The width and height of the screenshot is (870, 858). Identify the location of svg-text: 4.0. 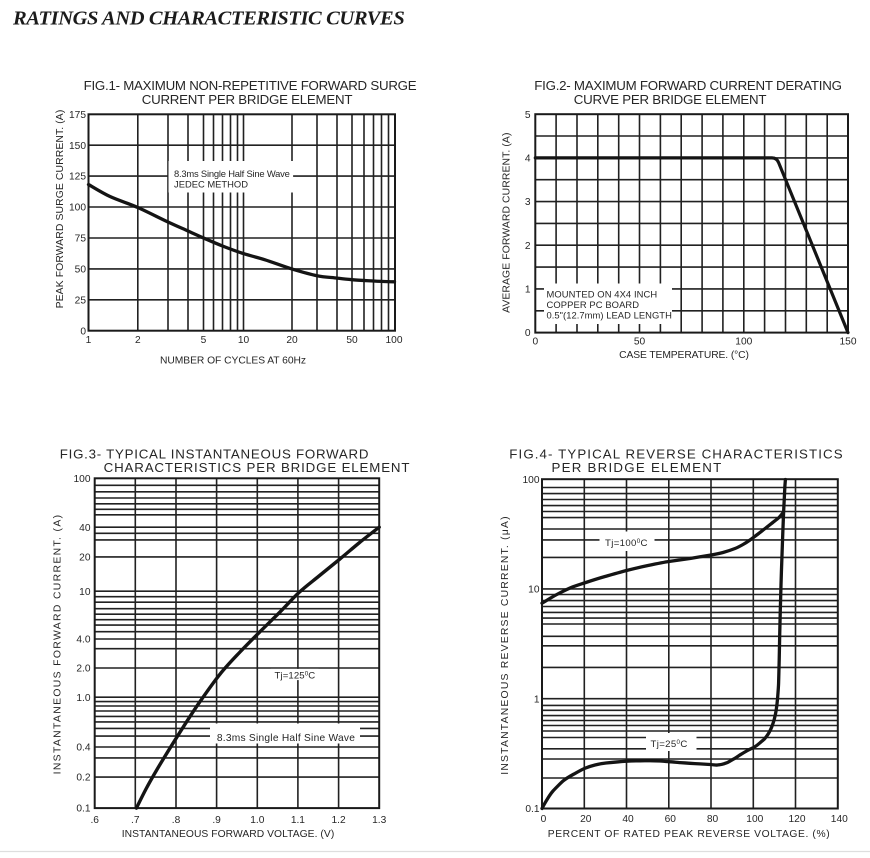
(83, 640).